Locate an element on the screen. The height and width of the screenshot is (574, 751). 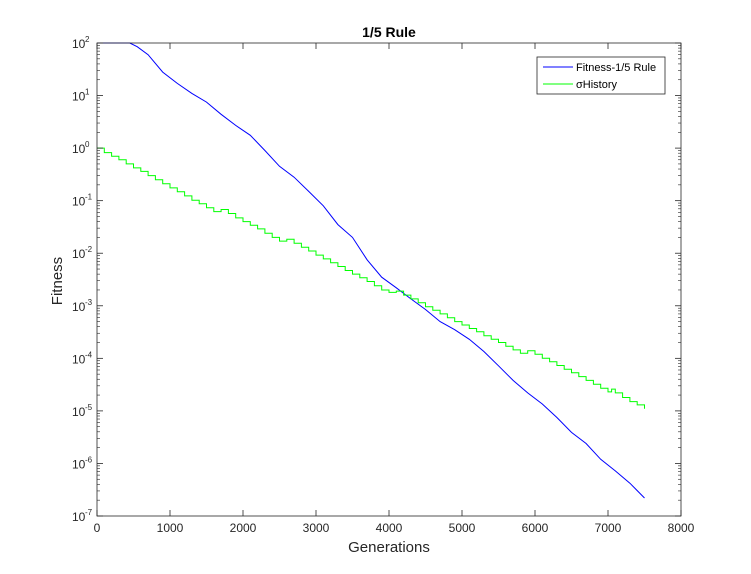
legend-box is located at coordinates (601, 75).